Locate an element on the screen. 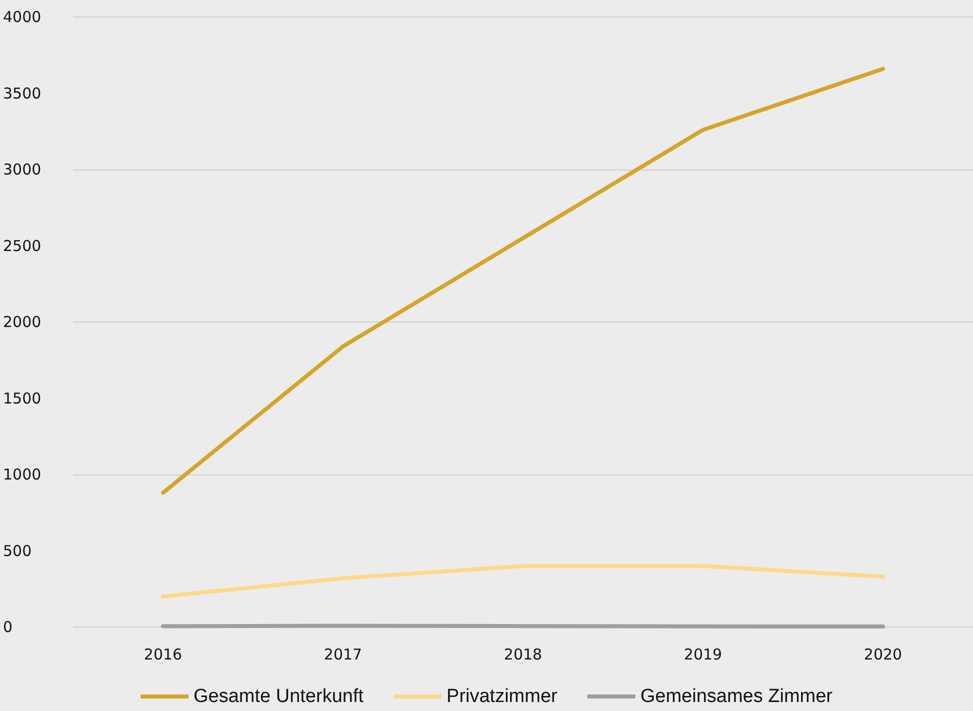 This screenshot has width=973, height=711. y-tick-label: 500 is located at coordinates (17, 551).